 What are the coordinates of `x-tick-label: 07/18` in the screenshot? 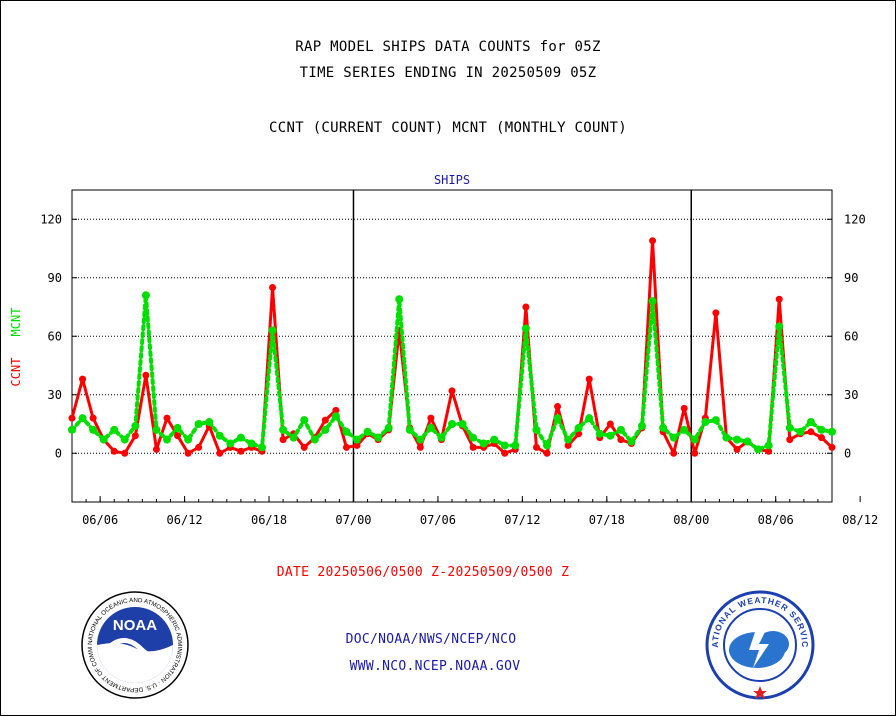 It's located at (607, 520).